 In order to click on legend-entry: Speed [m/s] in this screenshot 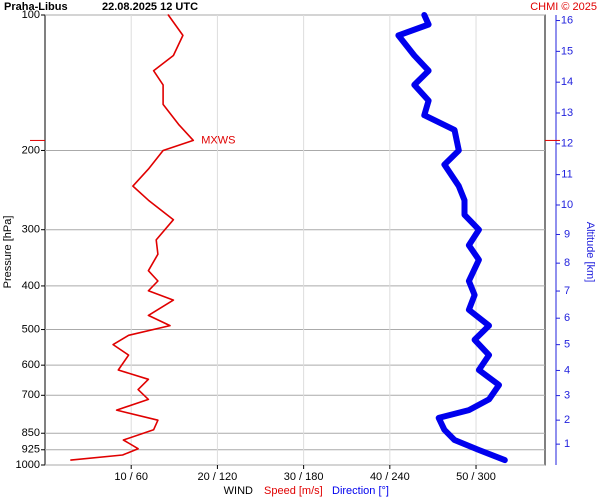, I will do `click(293, 491)`.